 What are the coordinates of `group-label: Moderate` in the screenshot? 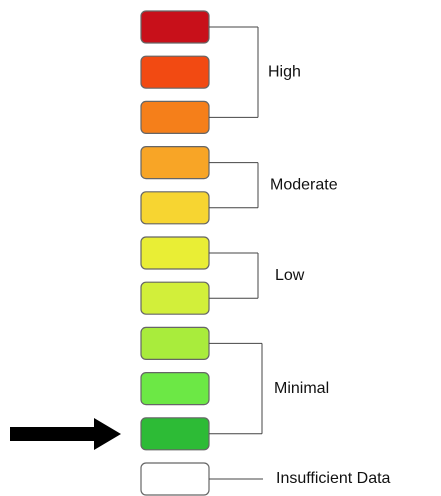 It's located at (304, 184).